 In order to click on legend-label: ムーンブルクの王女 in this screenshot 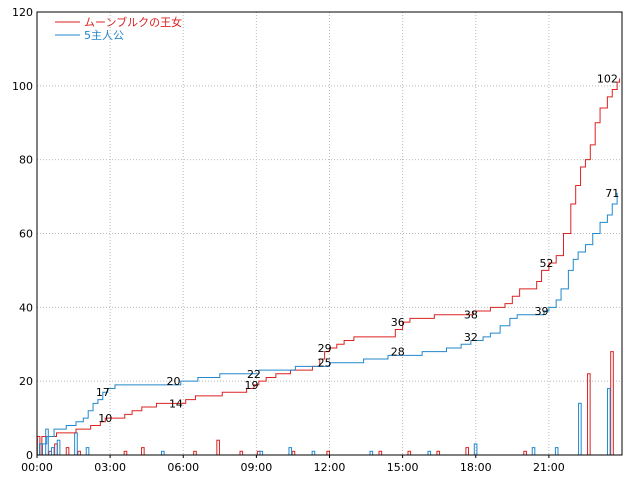, I will do `click(133, 22)`.